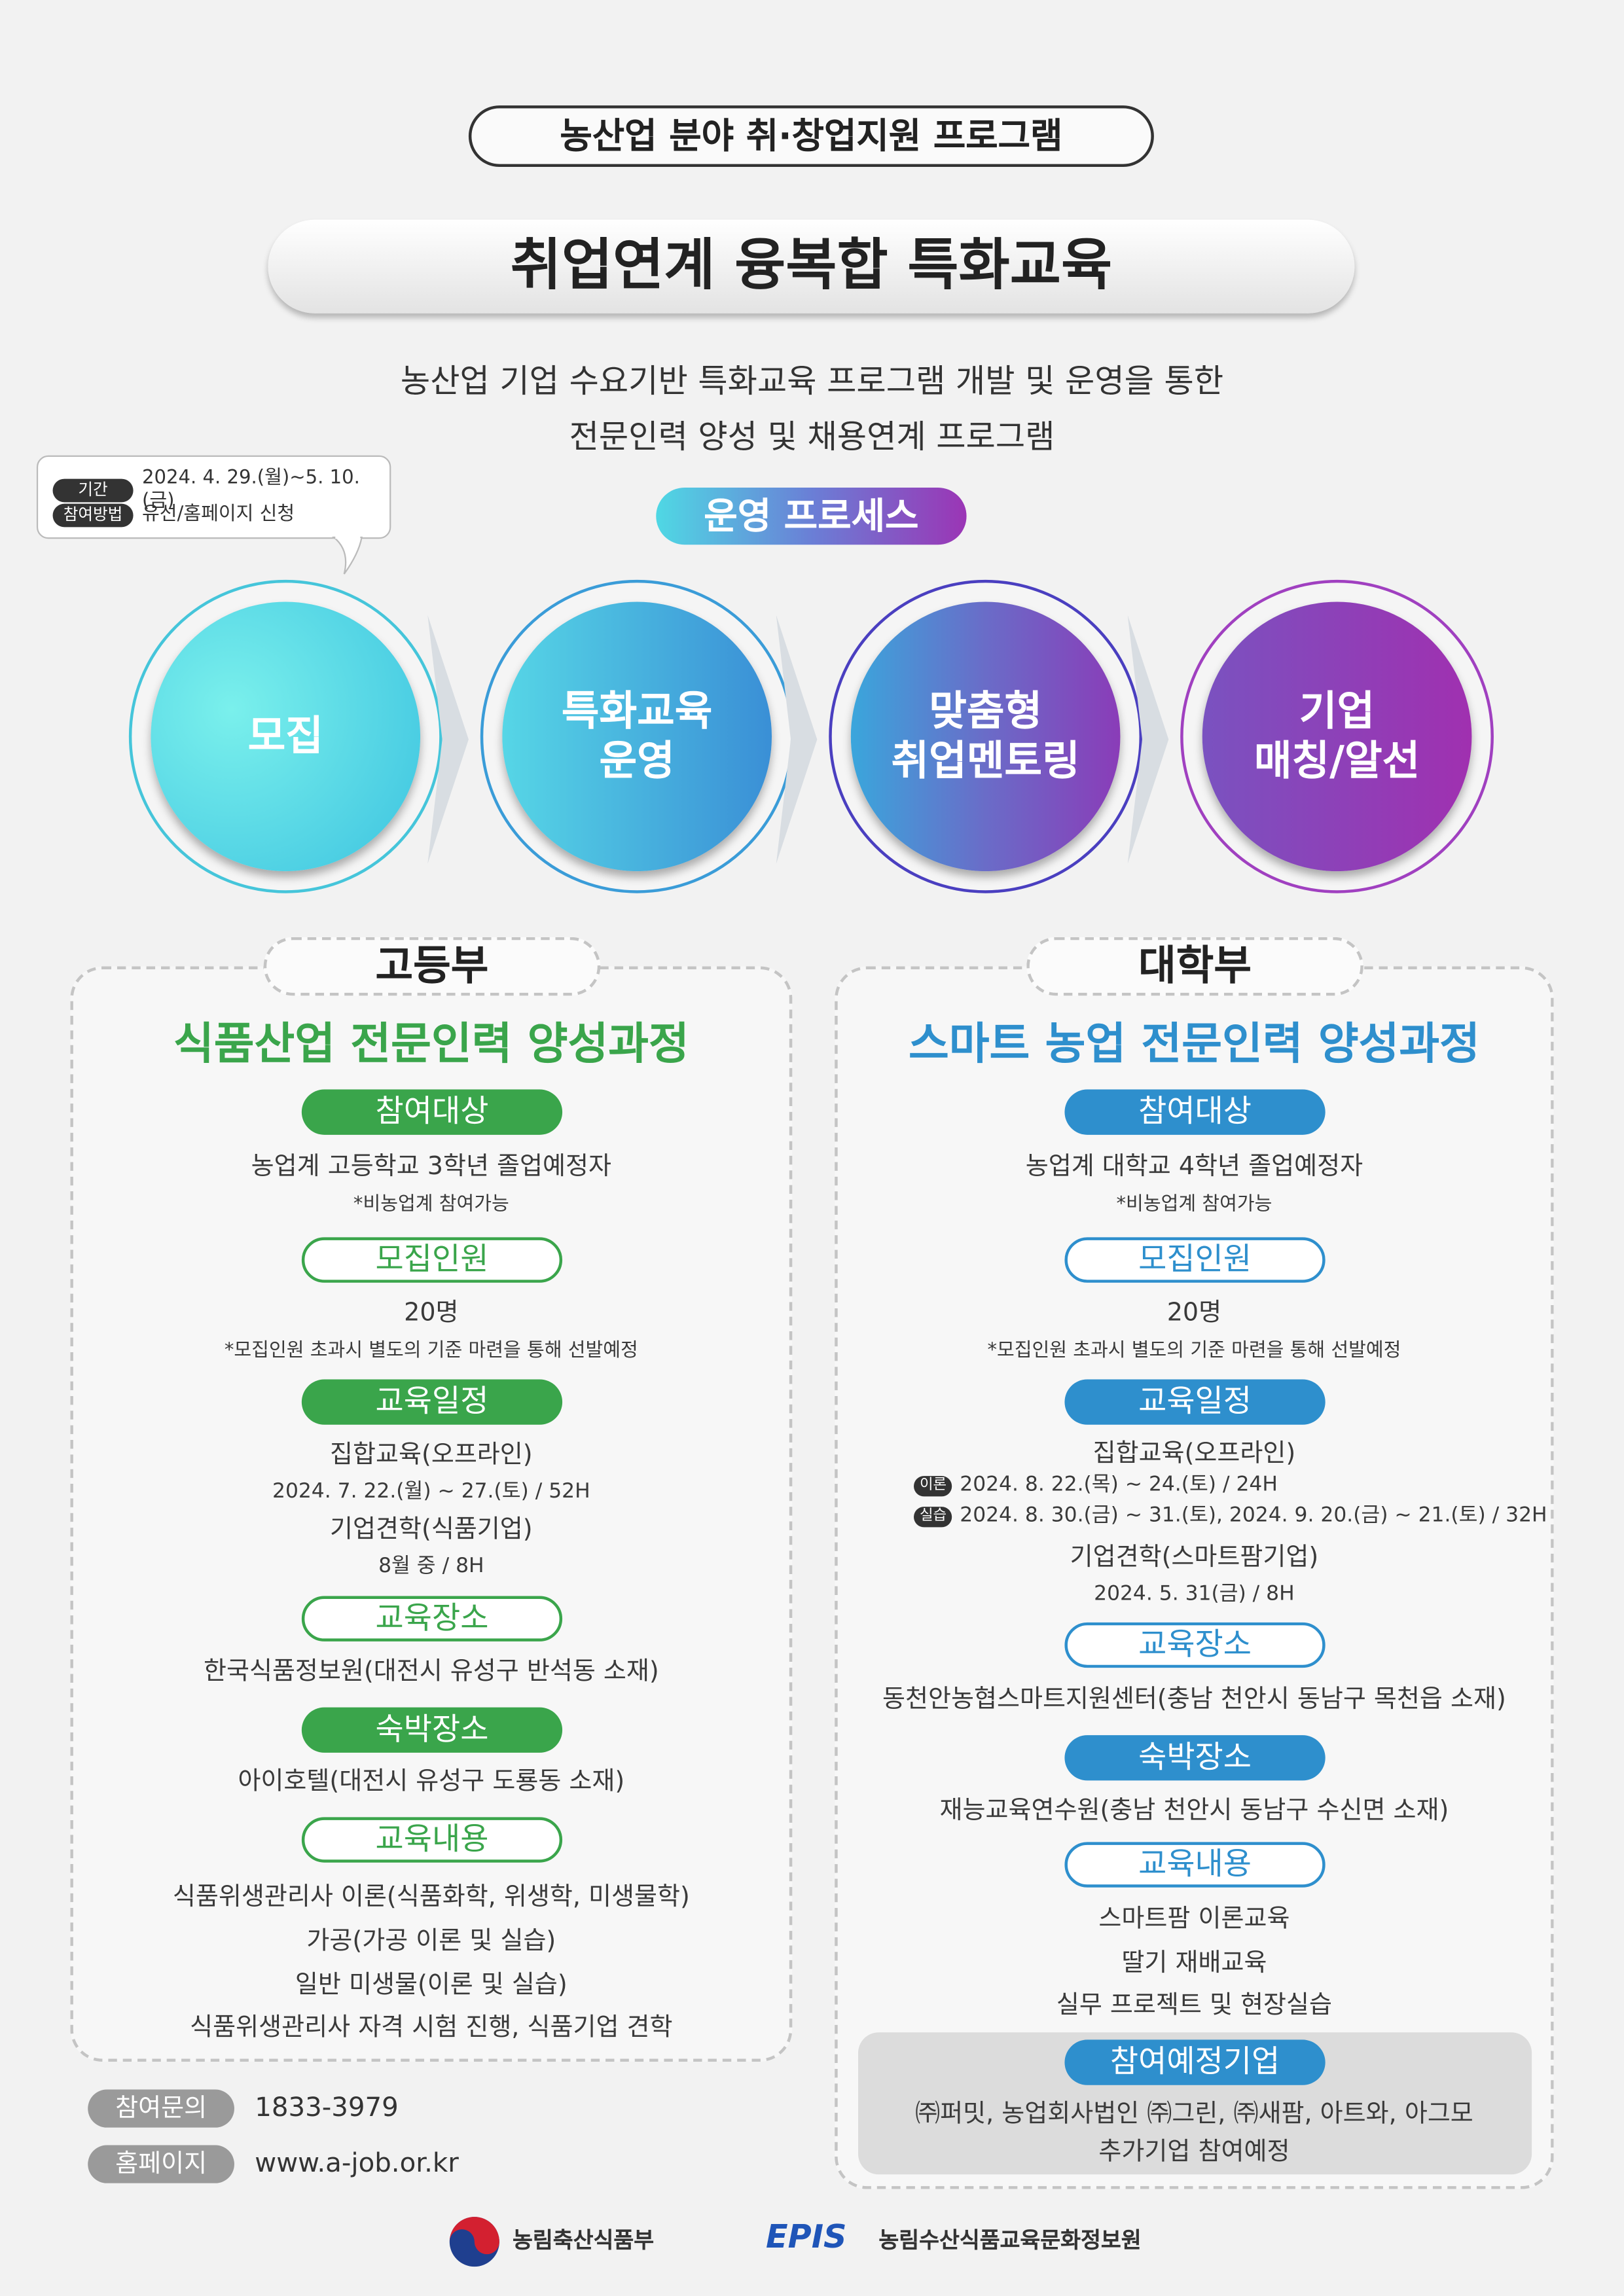  Describe the element at coordinates (432, 966) in the screenshot. I see `tab-high-school: 고등부` at that location.